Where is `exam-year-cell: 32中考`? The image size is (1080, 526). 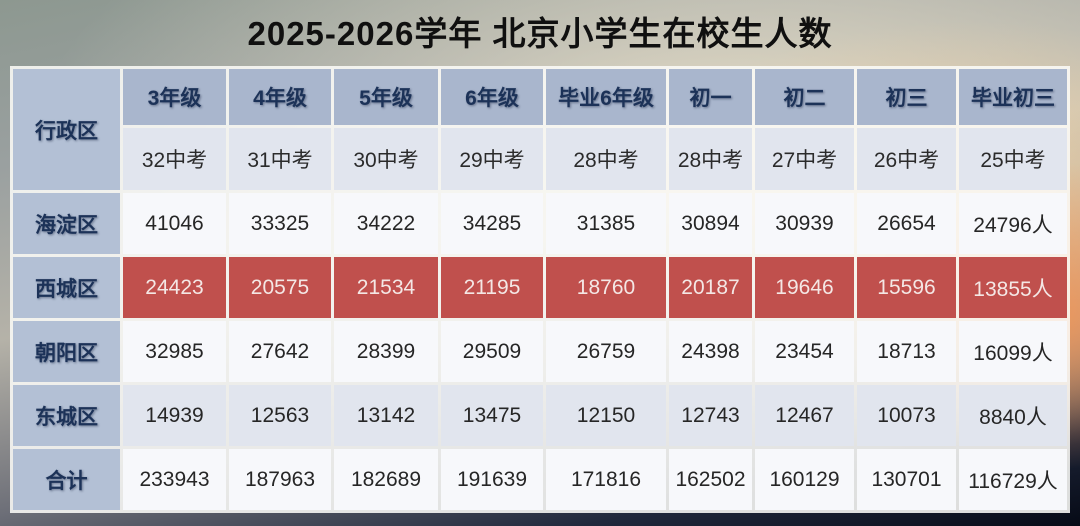 exam-year-cell: 32中考 is located at coordinates (174, 159).